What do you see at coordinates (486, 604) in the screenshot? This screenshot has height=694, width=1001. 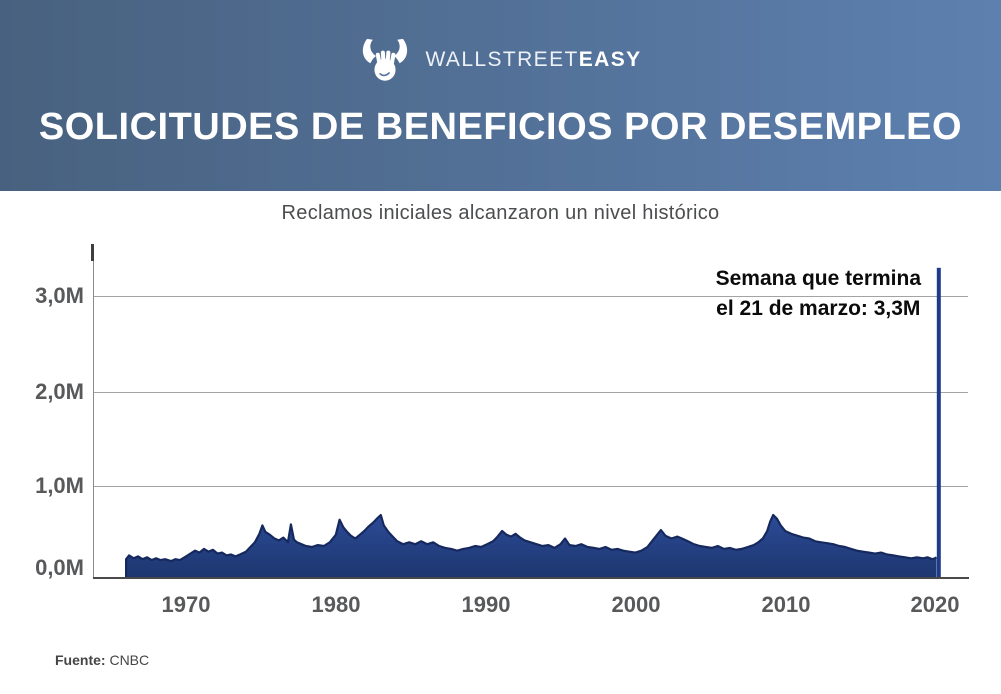 I see `x-tick-label-1990: 1990` at bounding box center [486, 604].